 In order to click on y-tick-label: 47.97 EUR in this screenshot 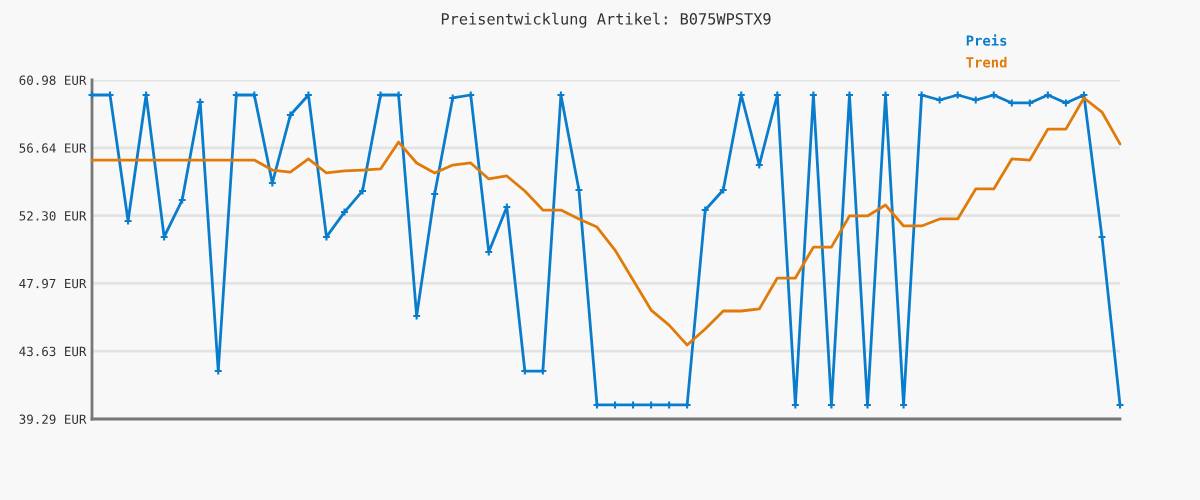, I will do `click(53, 283)`.